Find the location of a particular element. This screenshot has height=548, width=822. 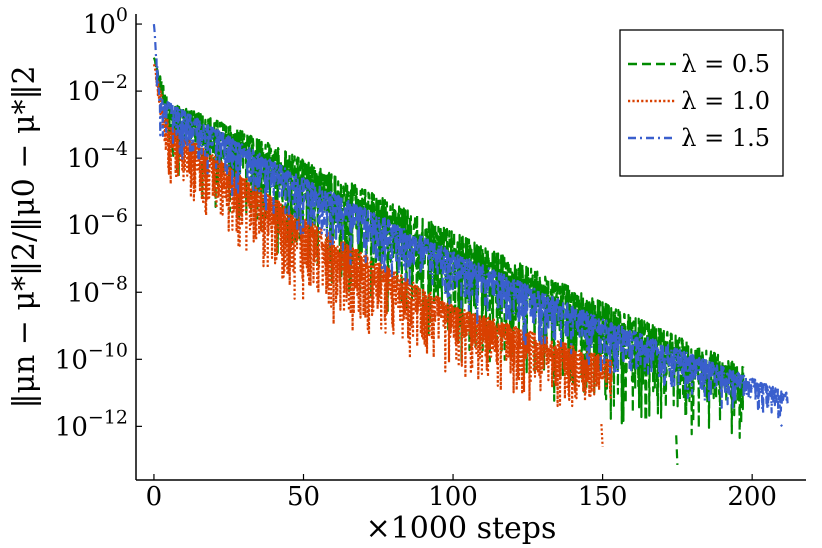

legend-entry: λ = 0.5 is located at coordinates (725, 64).